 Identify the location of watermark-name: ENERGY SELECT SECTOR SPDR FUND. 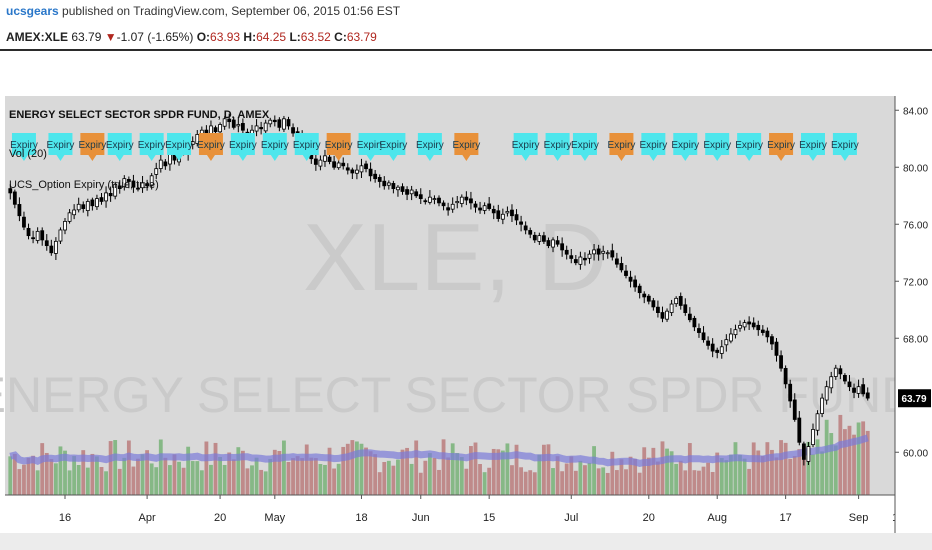
(458, 395).